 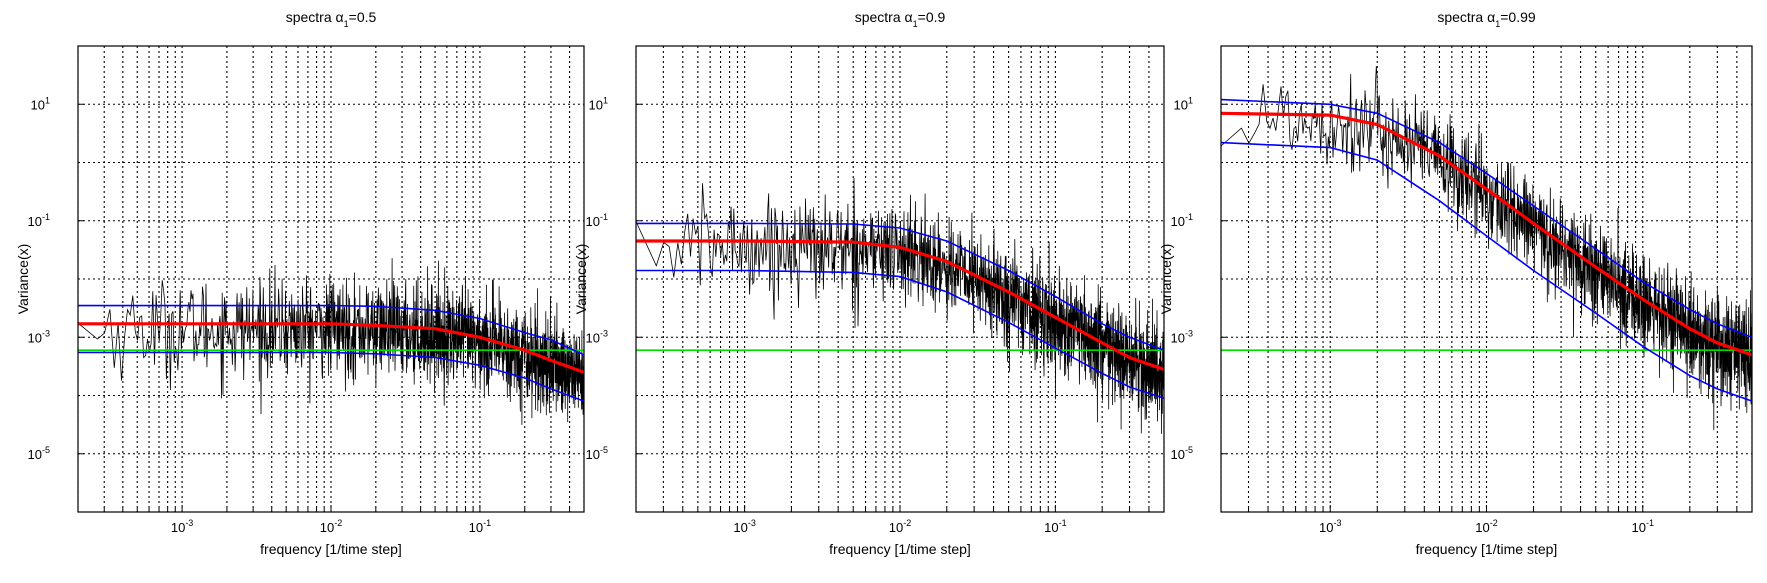 I want to click on chart-title: spectra α1=0.99, so click(x=1486, y=19).